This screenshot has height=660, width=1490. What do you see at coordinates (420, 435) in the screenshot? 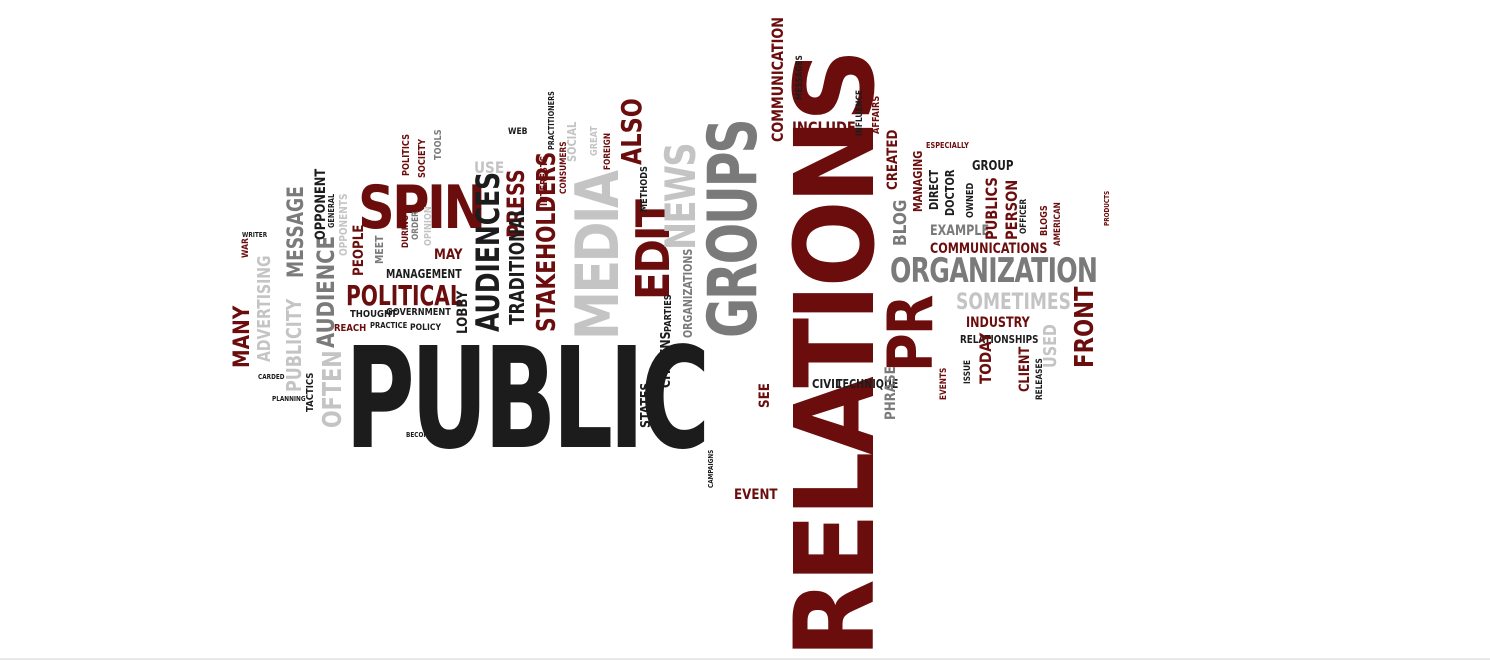
I see `word-become: BECOME` at bounding box center [420, 435].